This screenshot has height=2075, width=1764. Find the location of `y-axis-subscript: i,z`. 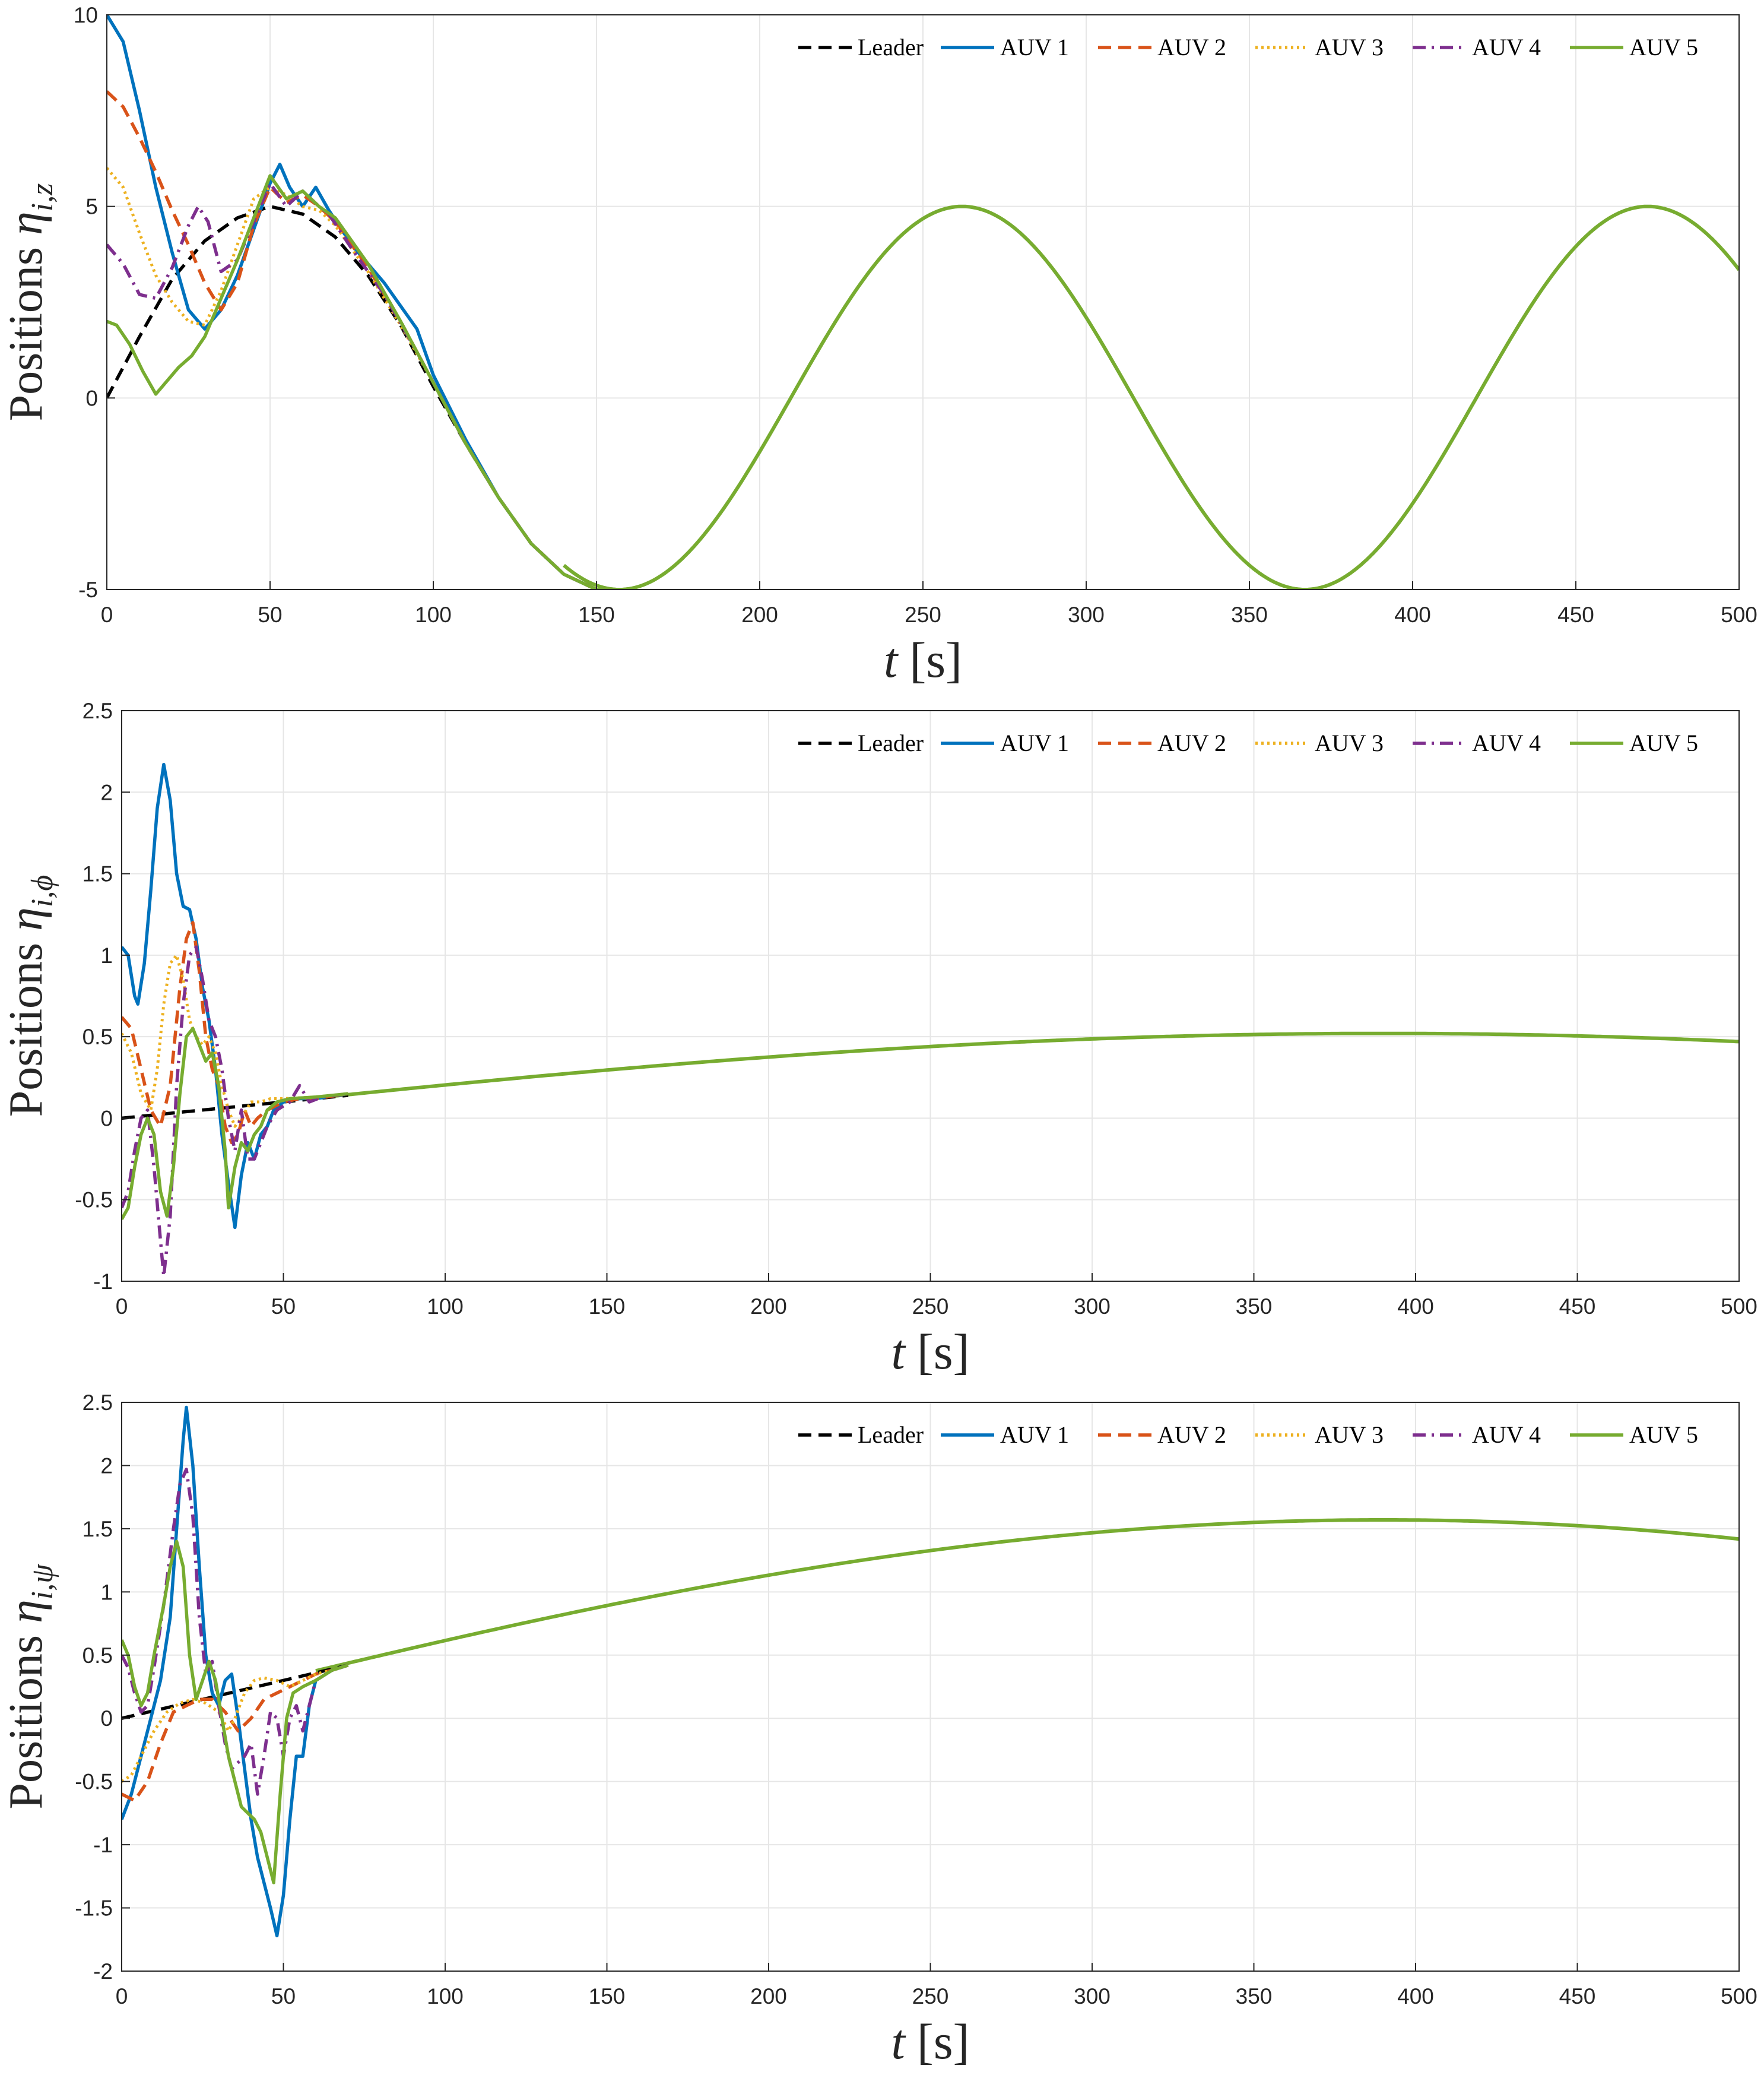

y-axis-subscript: i,z is located at coordinates (42, 198).